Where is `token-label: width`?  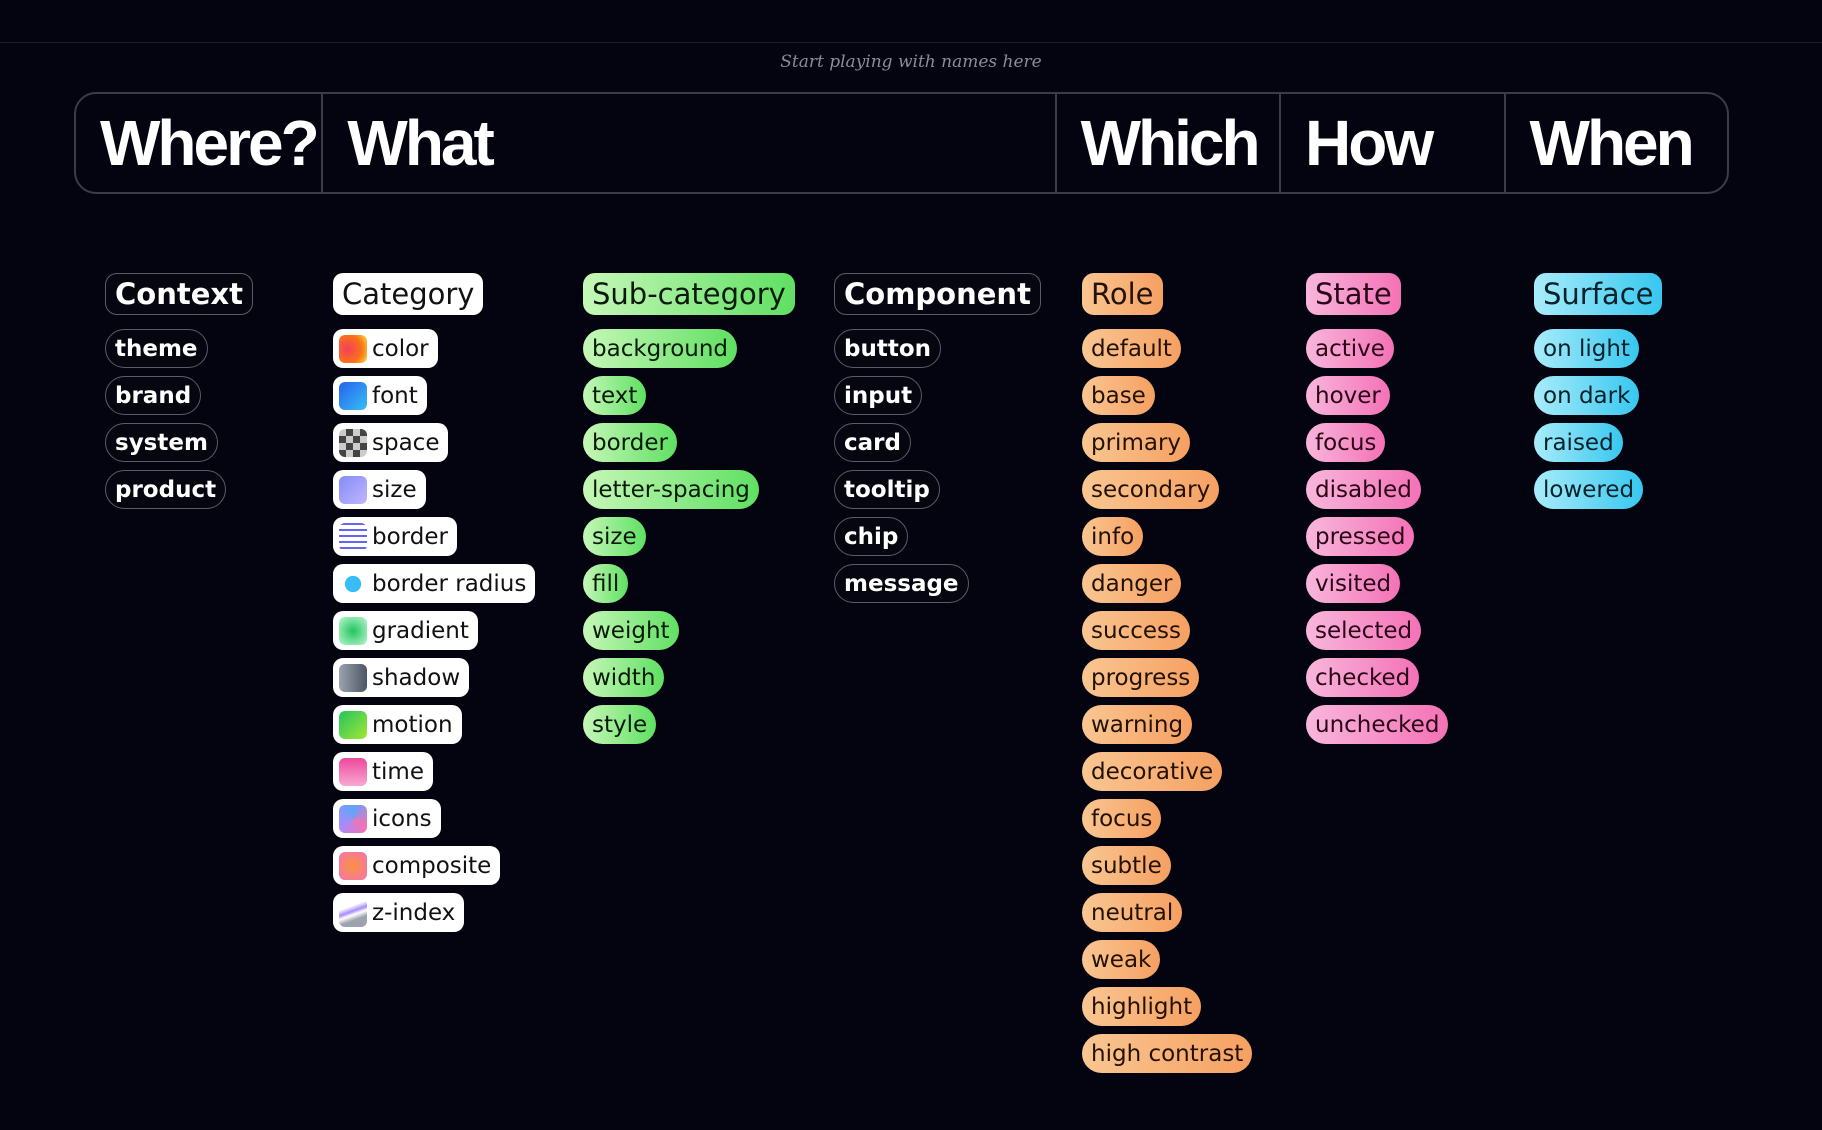
token-label: width is located at coordinates (624, 677).